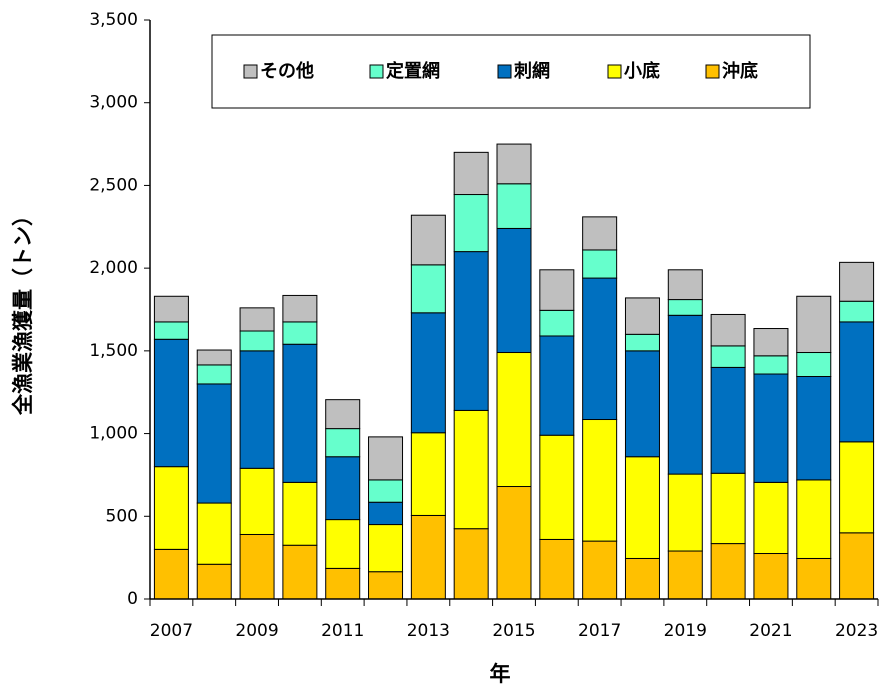 This screenshot has width=884, height=697. I want to click on x-tick-label: 2015, so click(513, 631).